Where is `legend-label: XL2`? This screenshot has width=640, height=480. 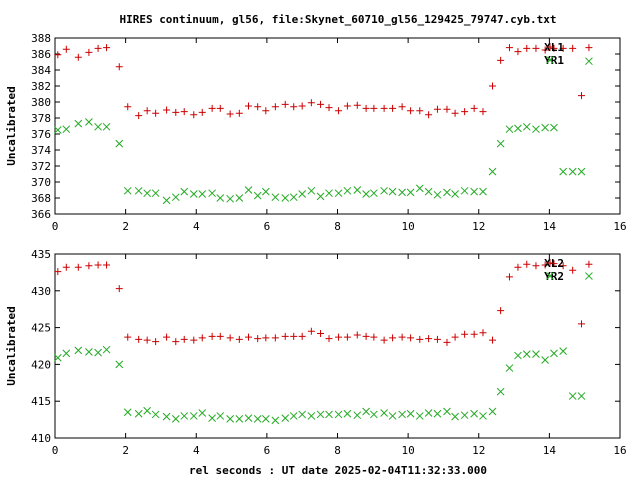 legend-label: XL2 is located at coordinates (554, 263).